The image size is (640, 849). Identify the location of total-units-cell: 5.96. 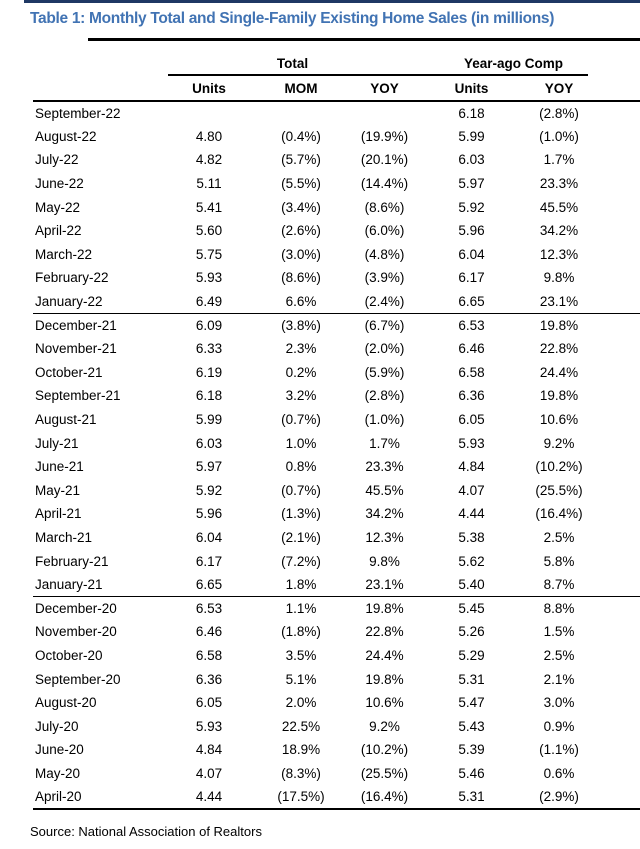
(209, 514).